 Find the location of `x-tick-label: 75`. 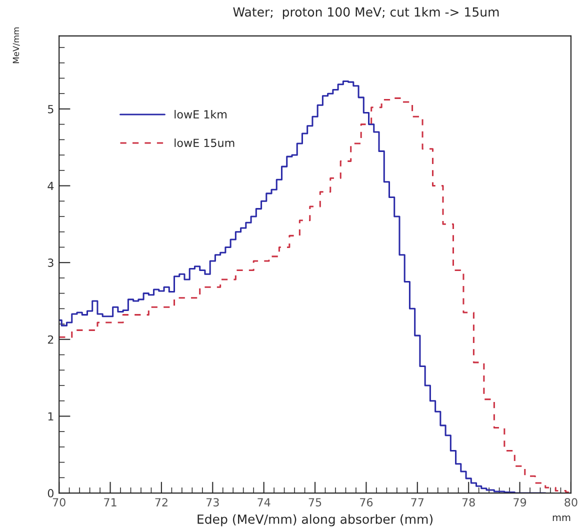

x-tick-label: 75 is located at coordinates (315, 502).